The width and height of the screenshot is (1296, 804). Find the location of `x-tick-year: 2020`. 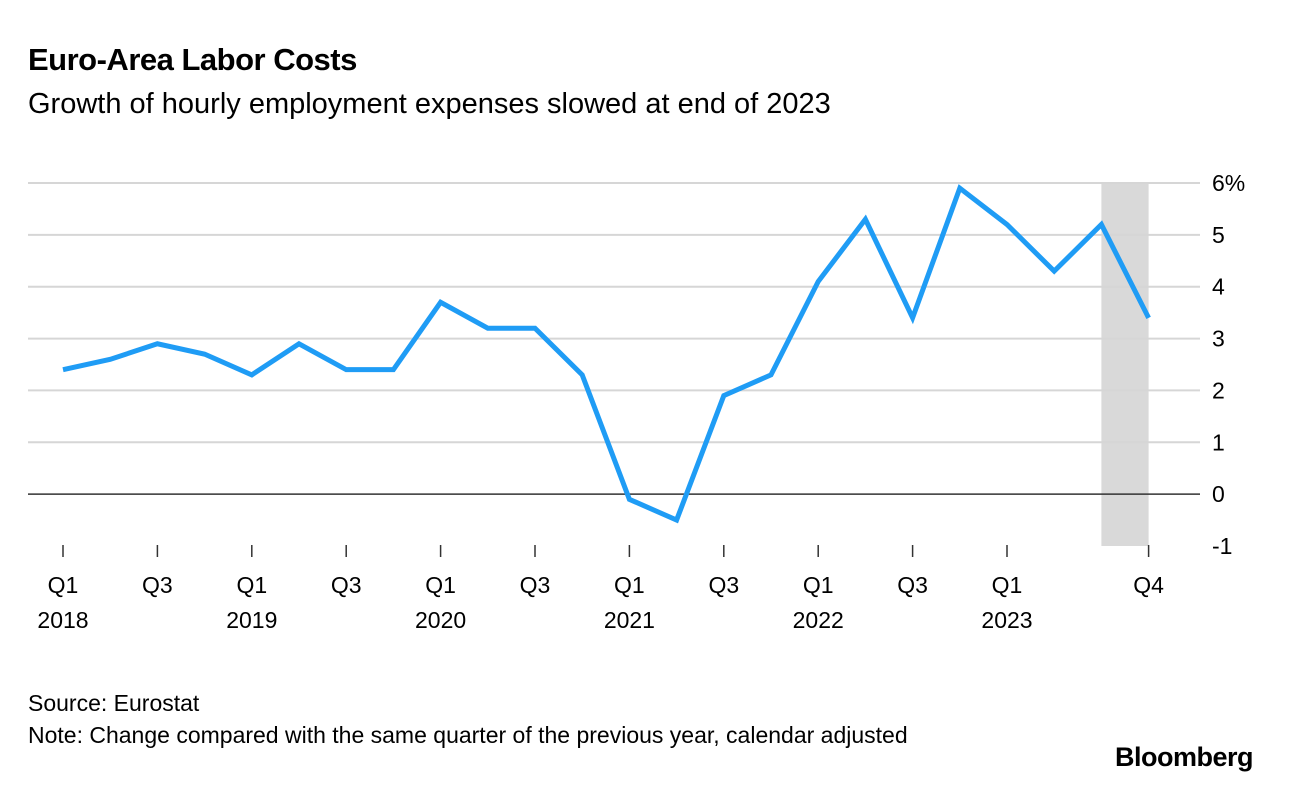

x-tick-year: 2020 is located at coordinates (440, 620).